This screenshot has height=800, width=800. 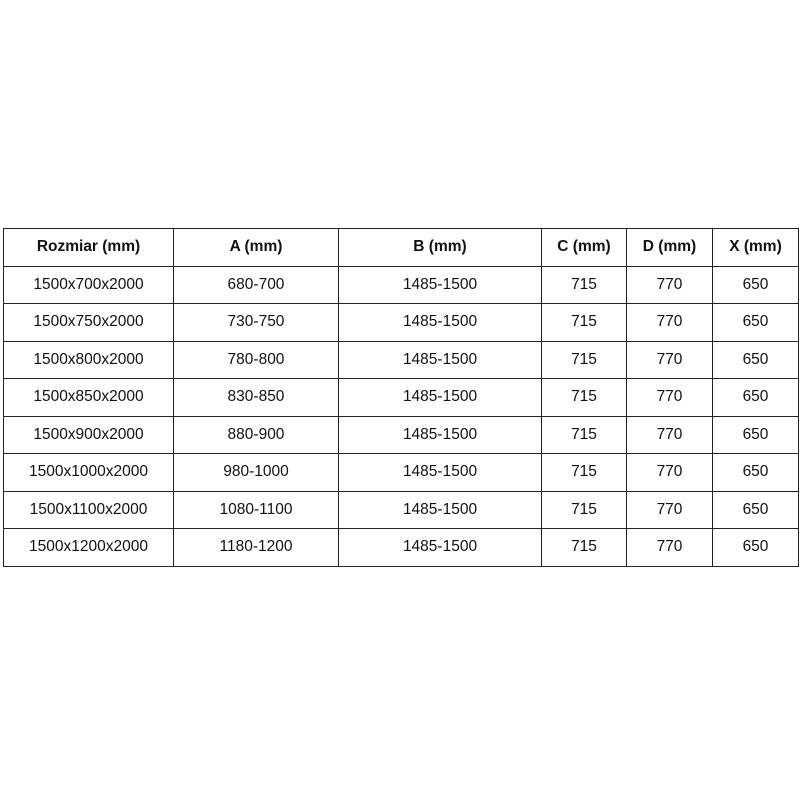 I want to click on table-row: 1500x850x2000 830-850 1485-1500 715 770 650, so click(x=401, y=397).